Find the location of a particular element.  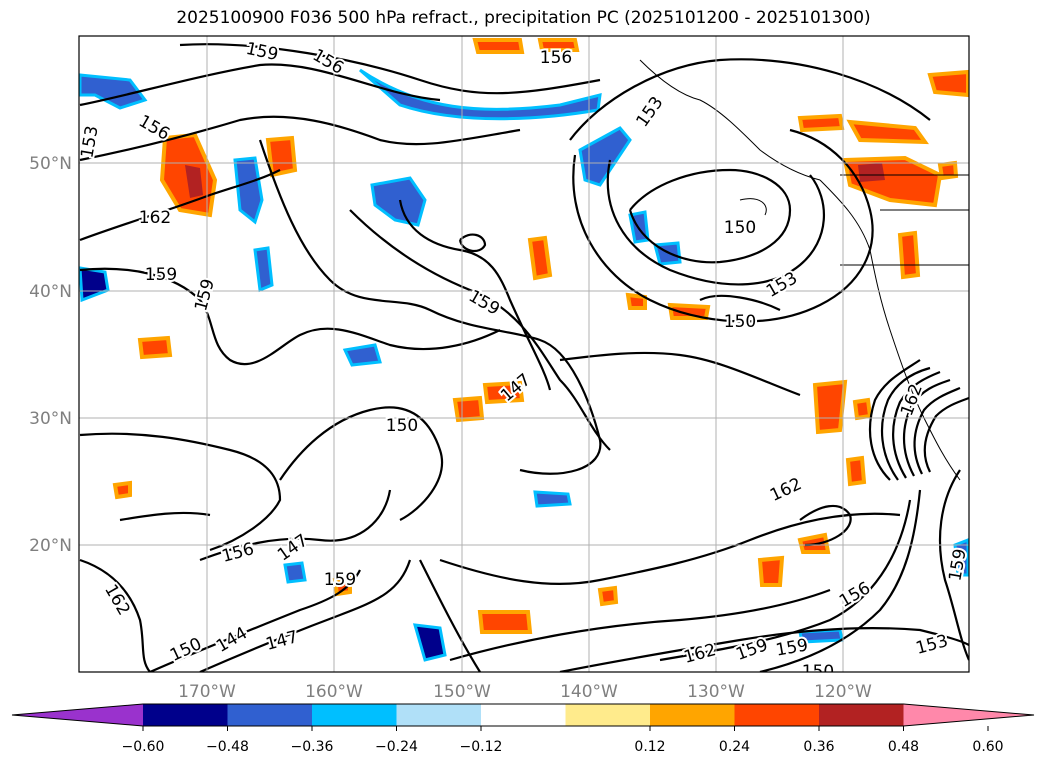

colorbar-tick-label: −0.36 is located at coordinates (312, 747).